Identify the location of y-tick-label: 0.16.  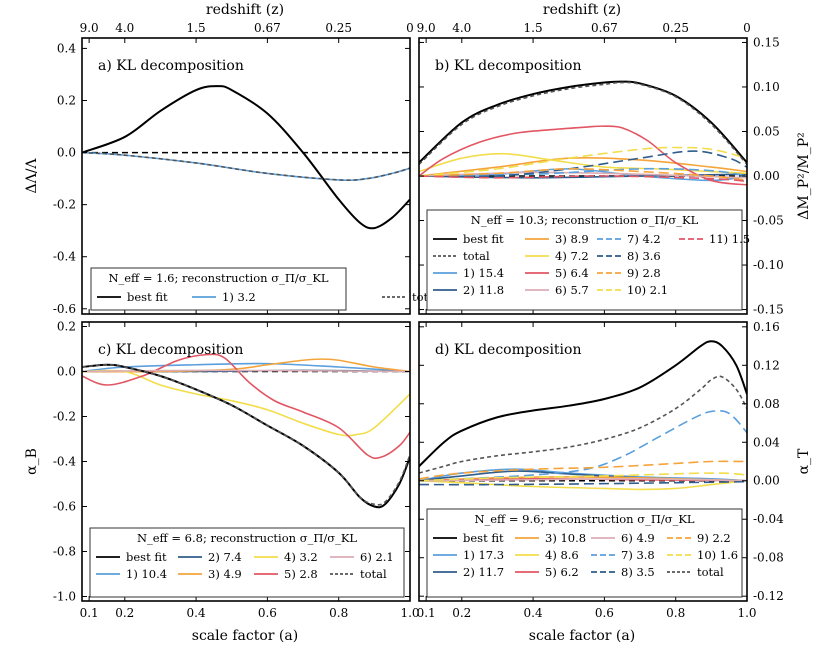
(766, 327).